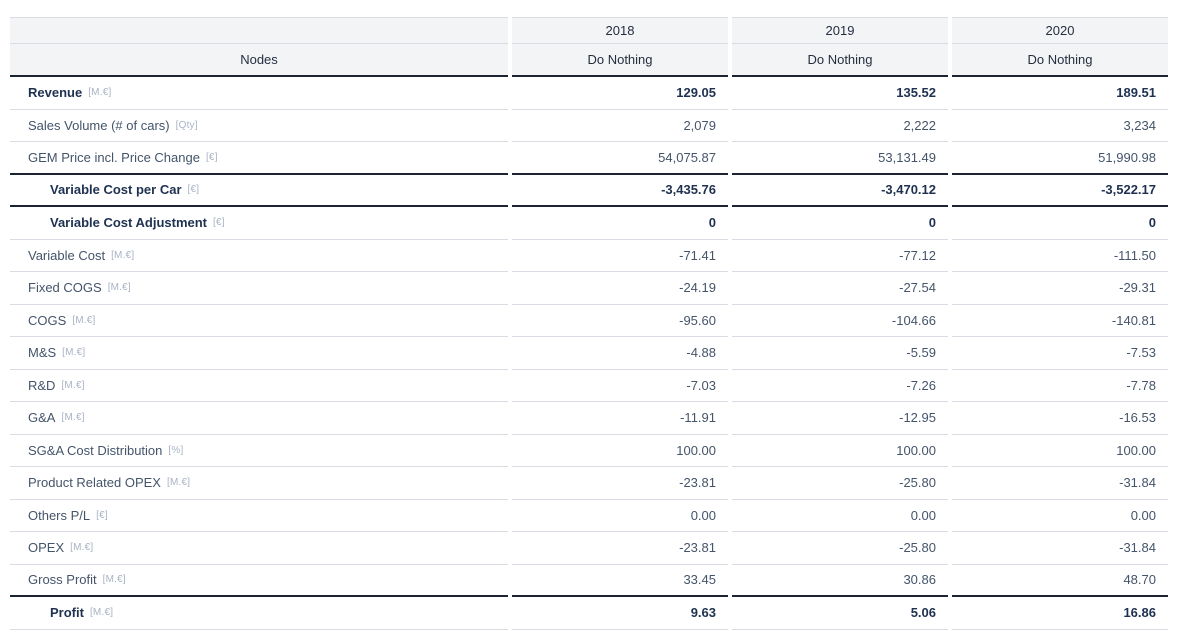  I want to click on value-cell: 2,222, so click(840, 126).